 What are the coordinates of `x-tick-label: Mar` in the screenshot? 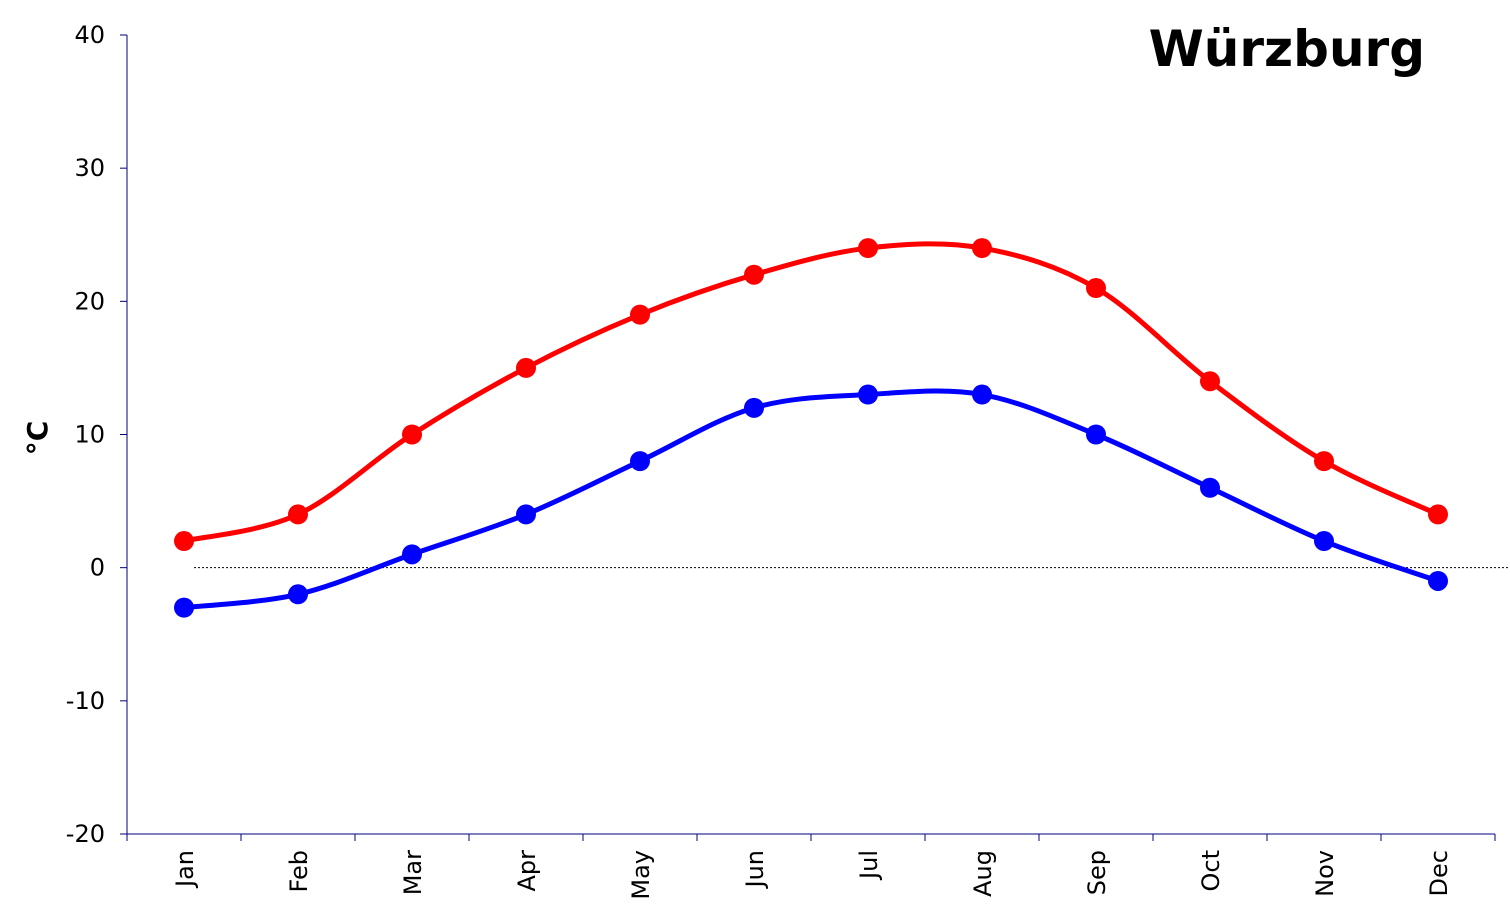 It's located at (413, 872).